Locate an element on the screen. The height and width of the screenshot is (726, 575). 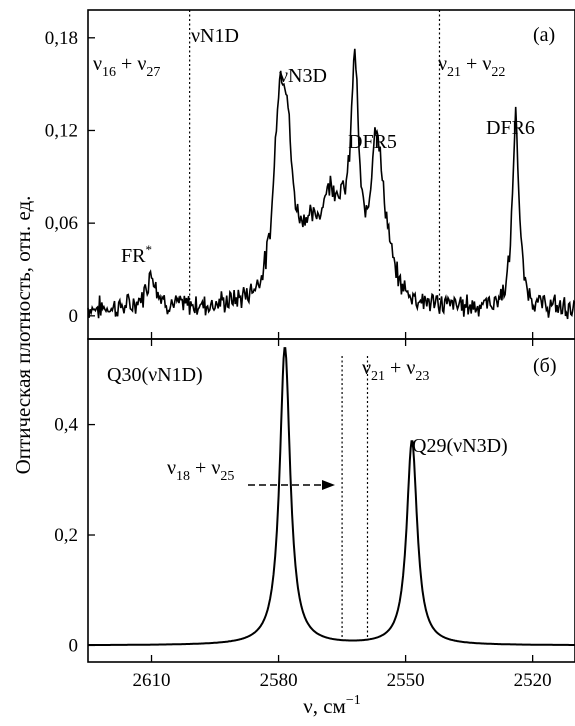
y-tick-label-a-2: 0,12 is located at coordinates (61, 130).